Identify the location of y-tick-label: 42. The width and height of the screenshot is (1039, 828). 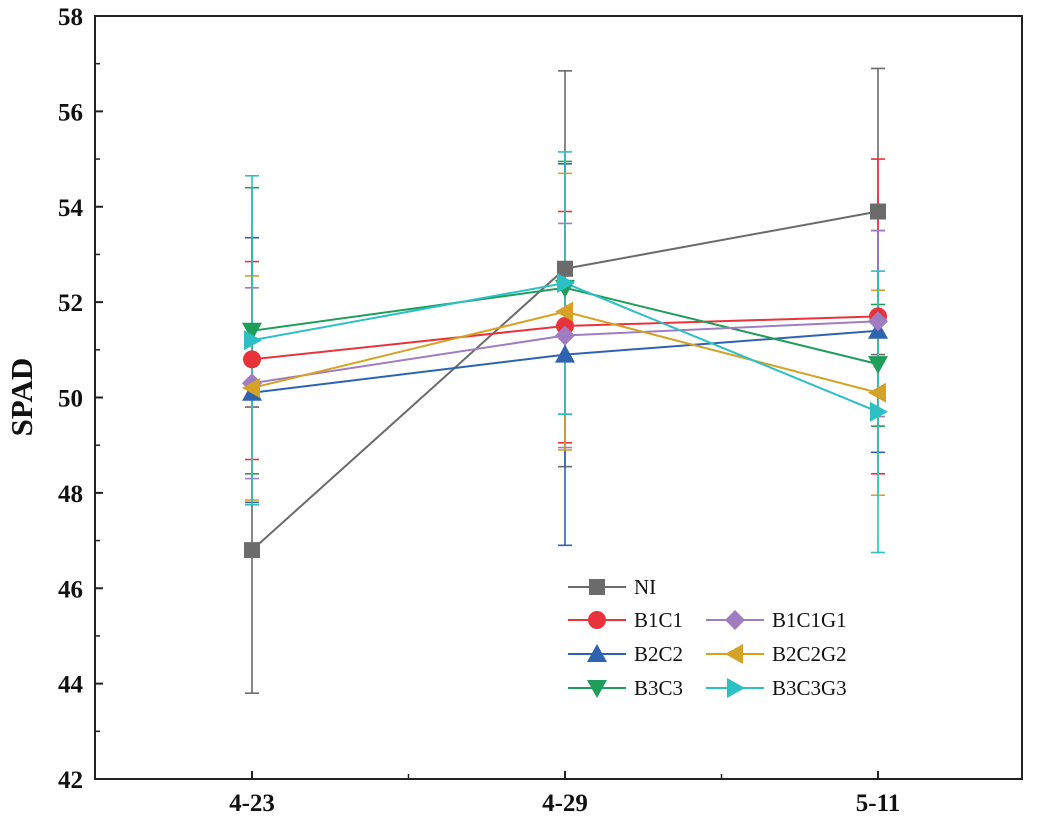
(70, 780).